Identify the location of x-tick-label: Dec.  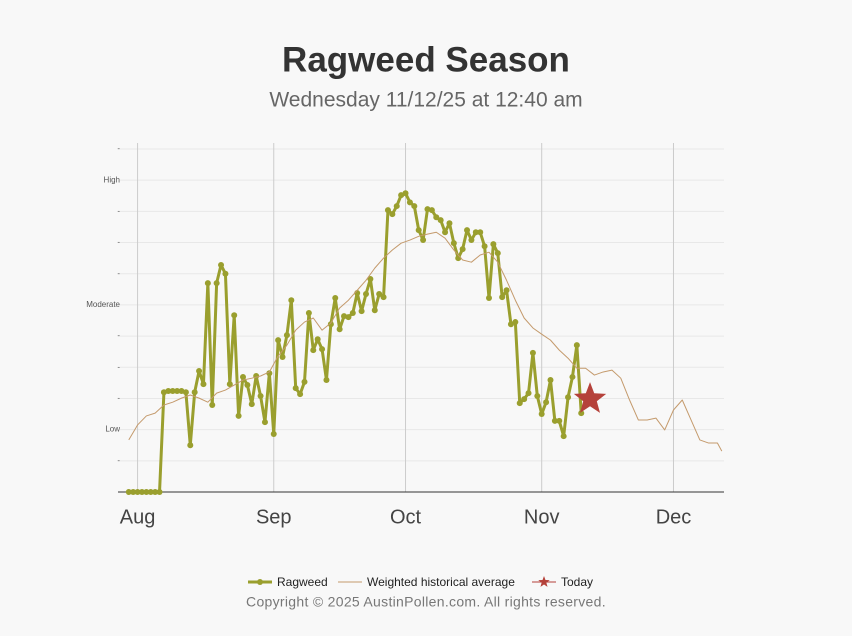
(674, 517).